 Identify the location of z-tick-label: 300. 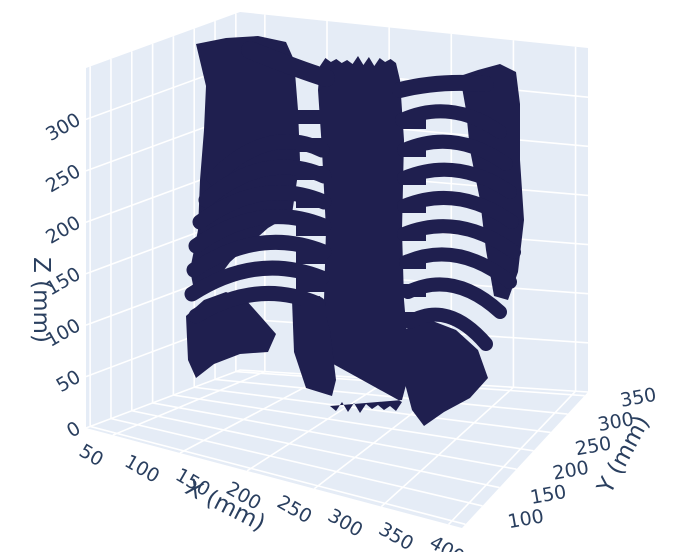
(63, 127).